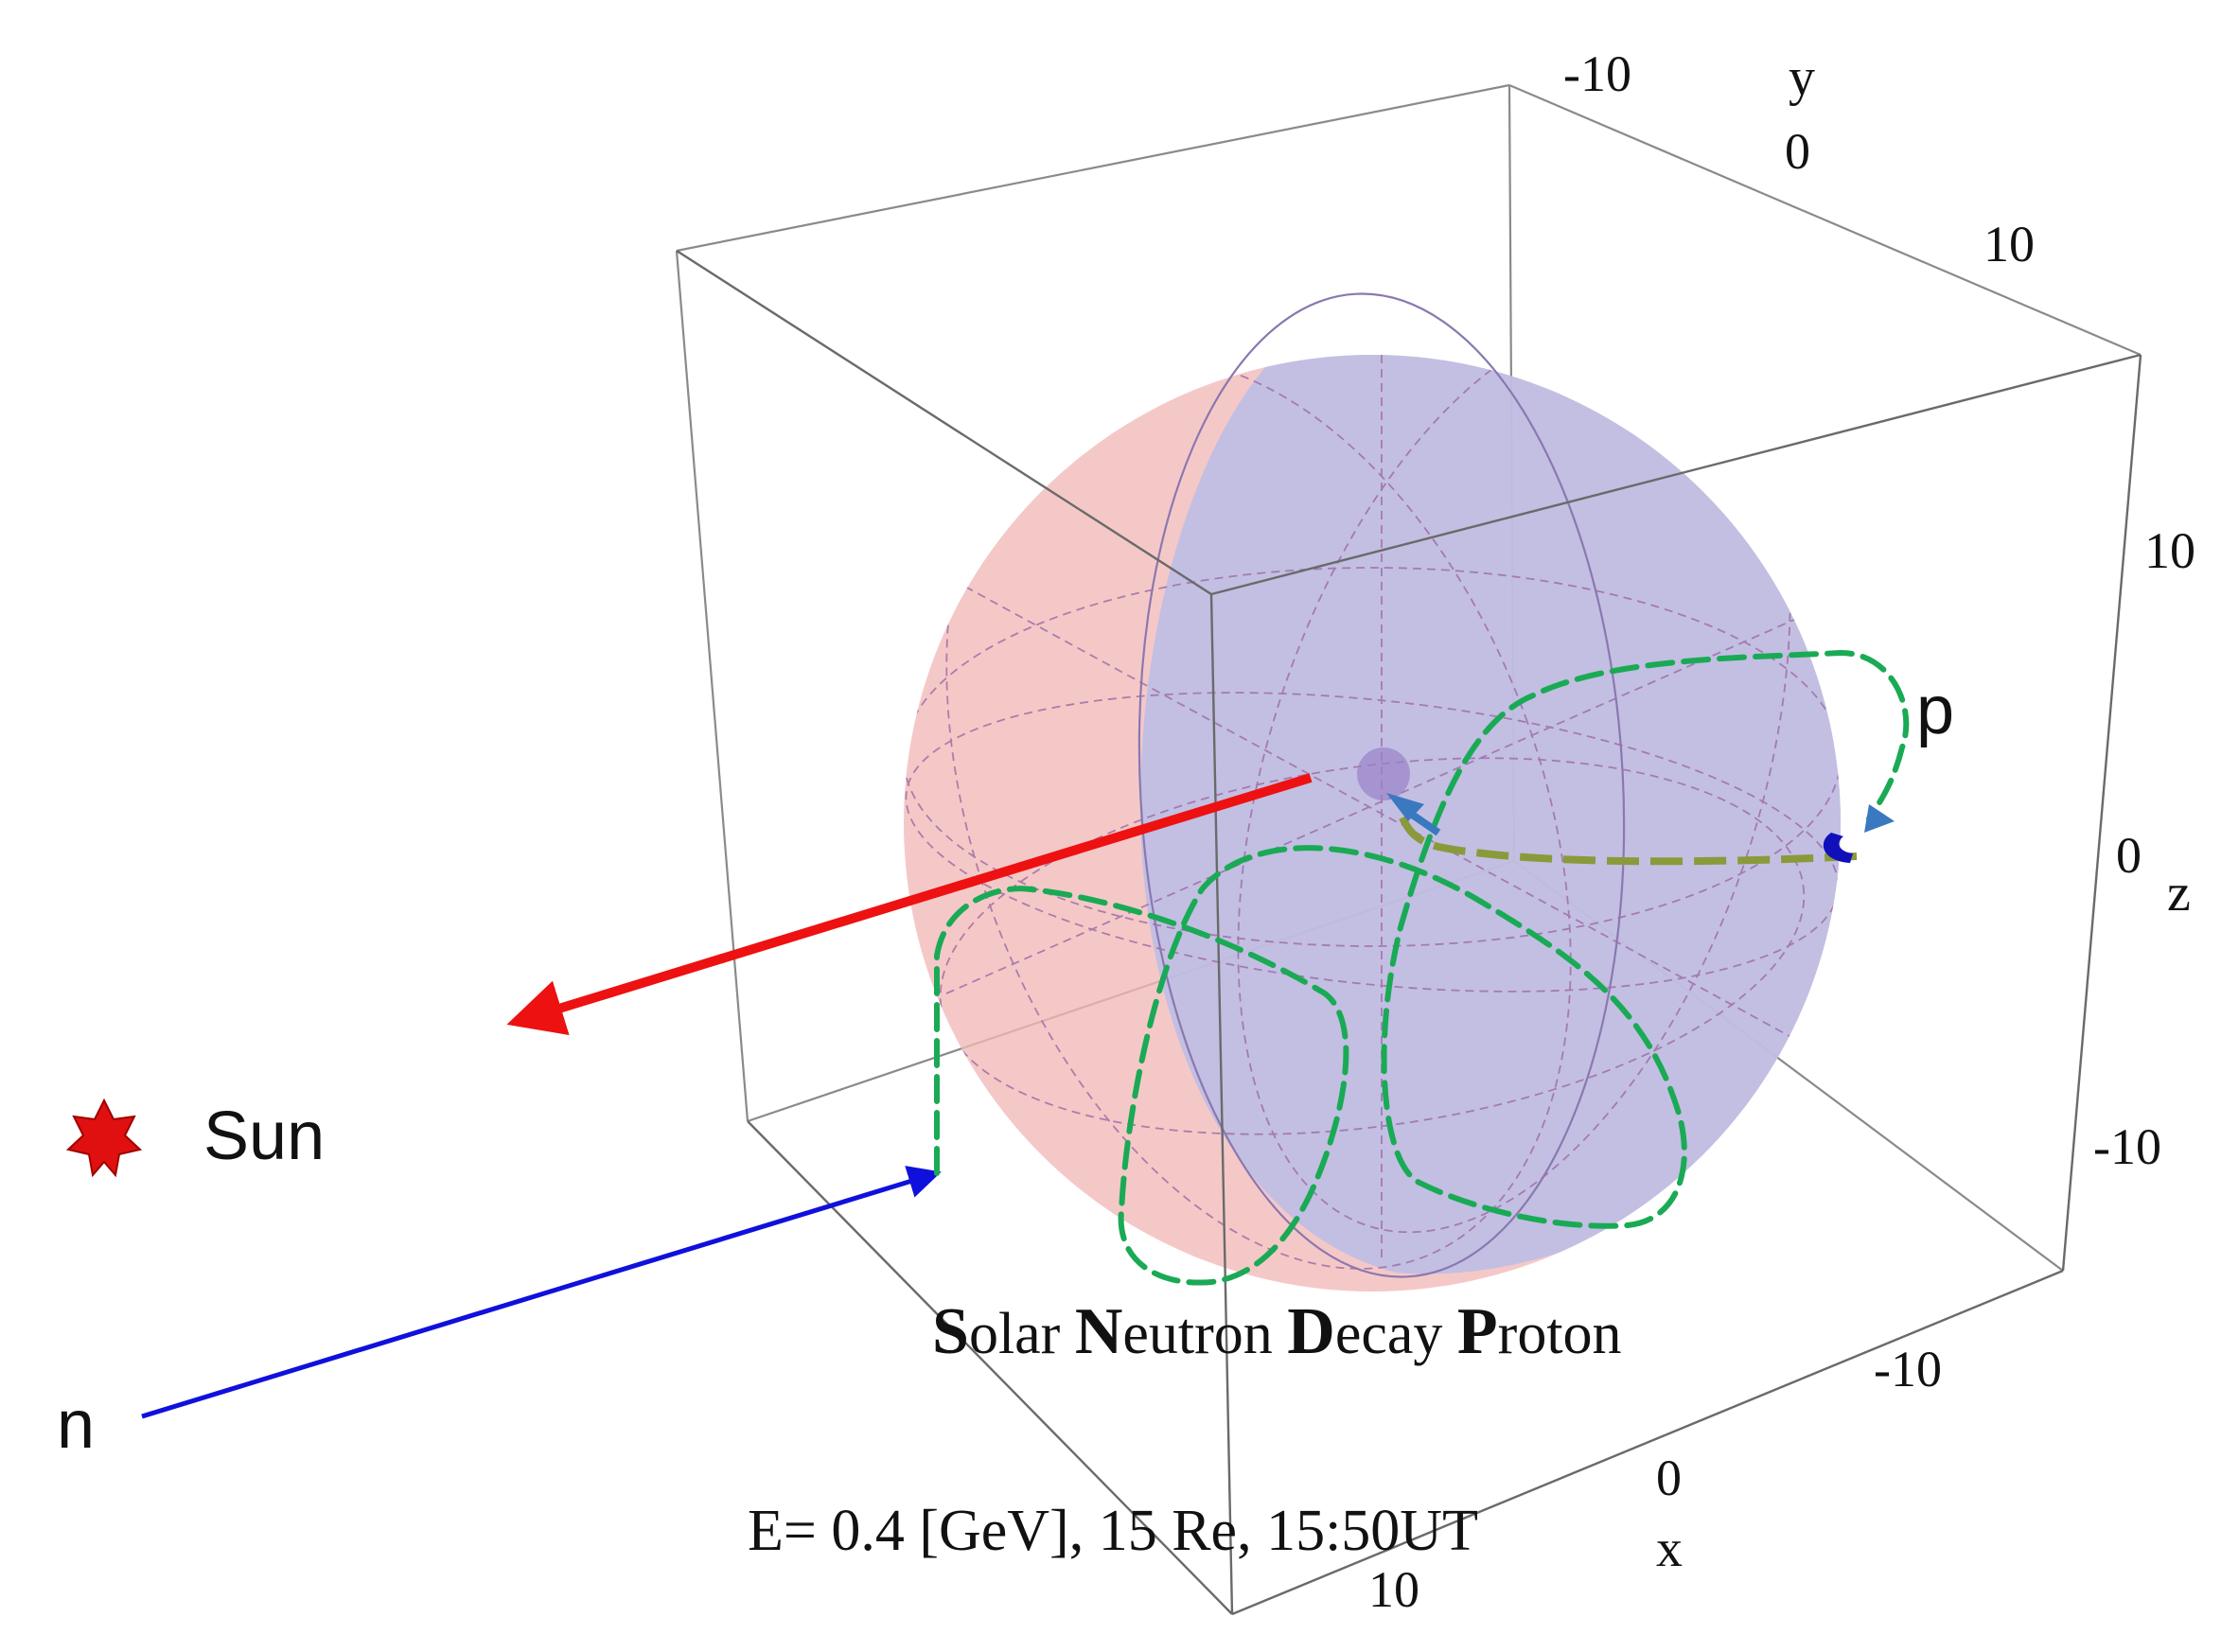 This screenshot has width=2239, height=1652. Describe the element at coordinates (1113, 1531) in the screenshot. I see `caption-subtitle: E= 0.4 [GeV], 15 Re, 15:50UT` at that location.